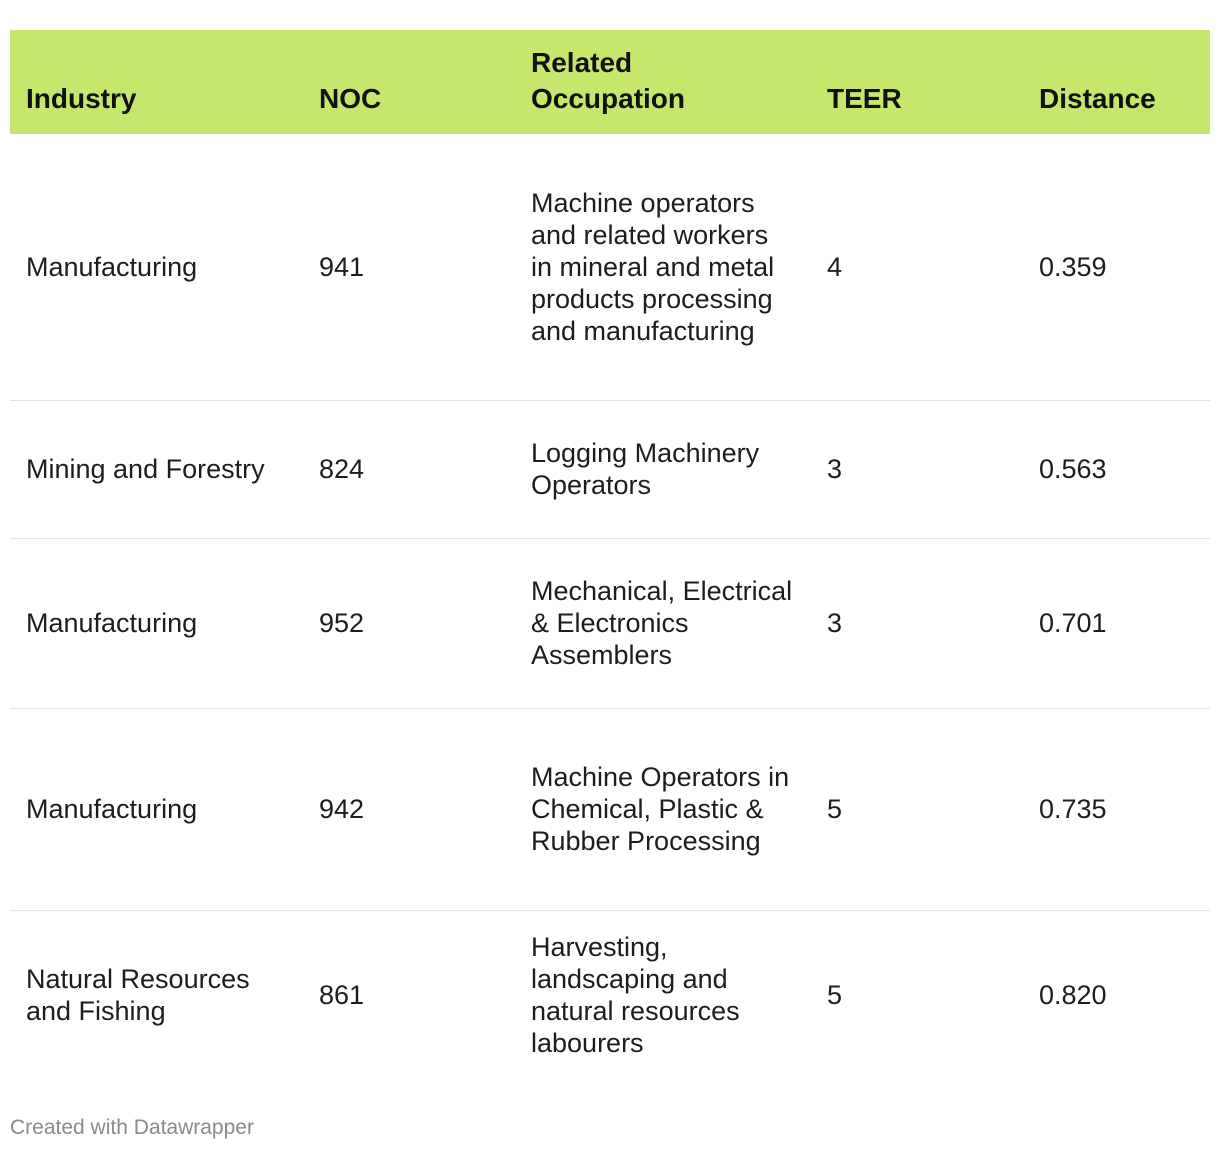 The height and width of the screenshot is (1154, 1220). Describe the element at coordinates (342, 995) in the screenshot. I see `cell-noc: 861` at that location.